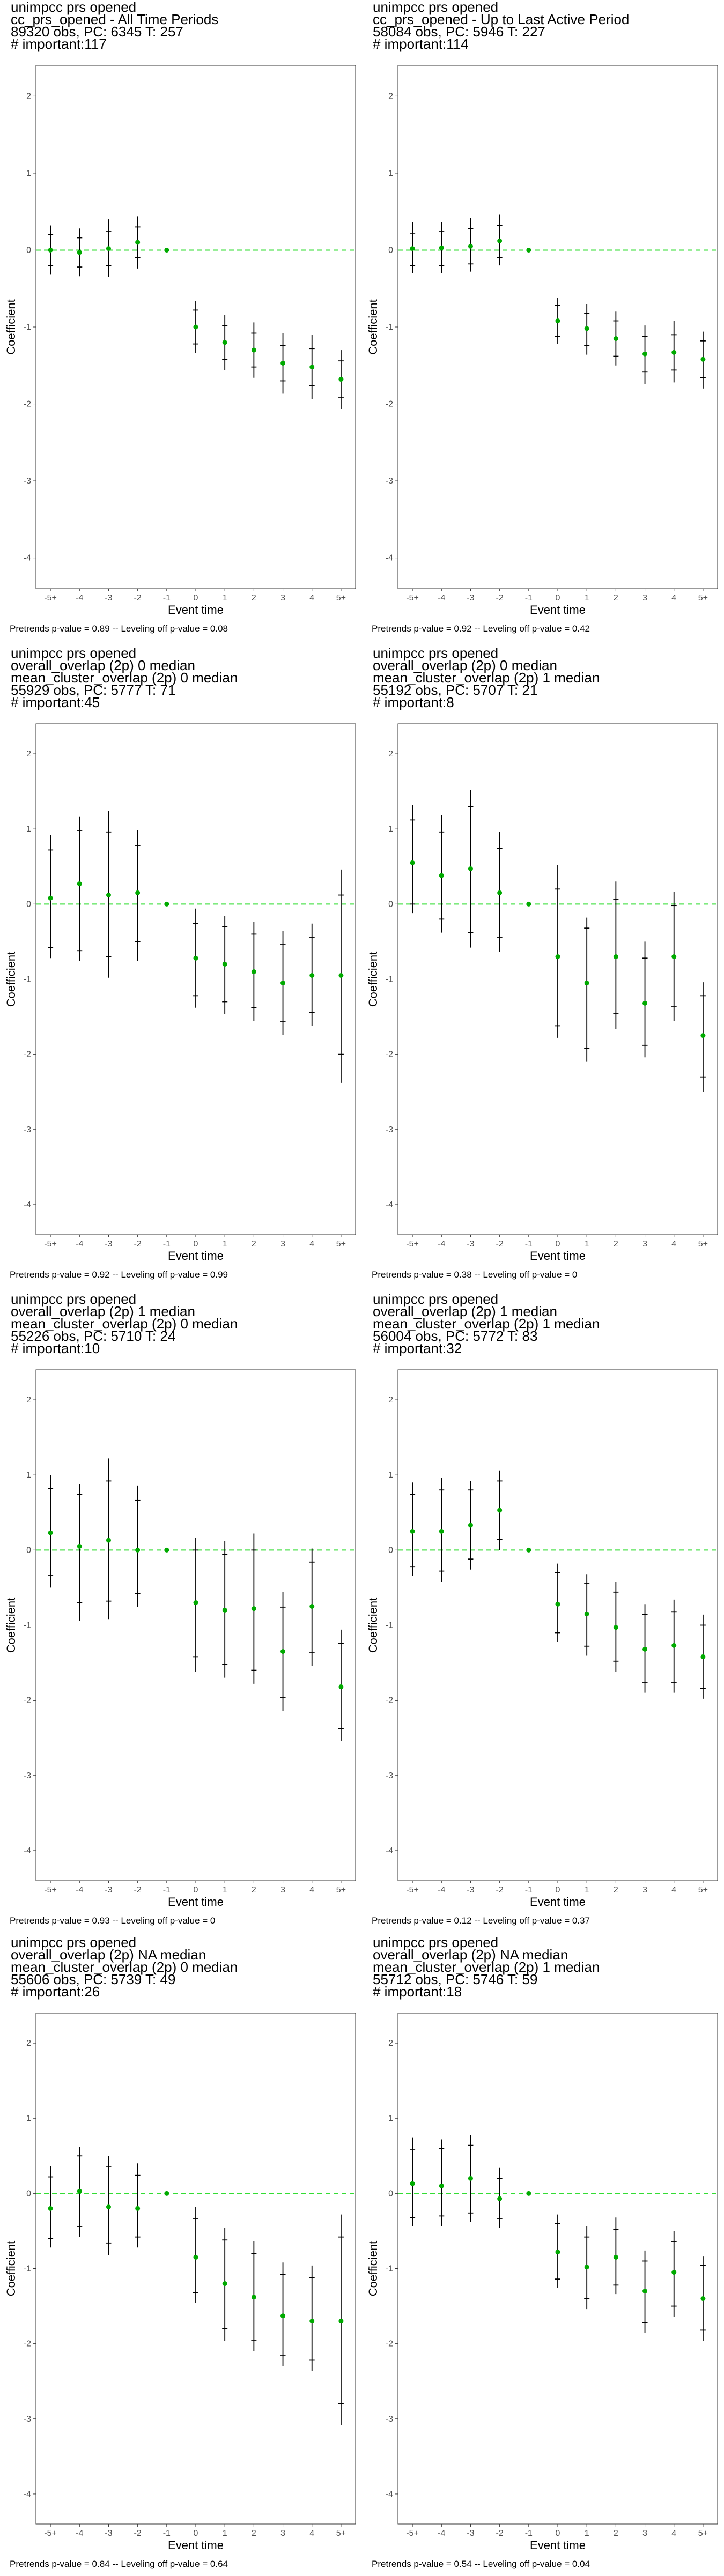 This screenshot has height=2576, width=724. Describe the element at coordinates (465, 1311) in the screenshot. I see `panel-title-line: overall_overlap (2p) 1 median` at that location.